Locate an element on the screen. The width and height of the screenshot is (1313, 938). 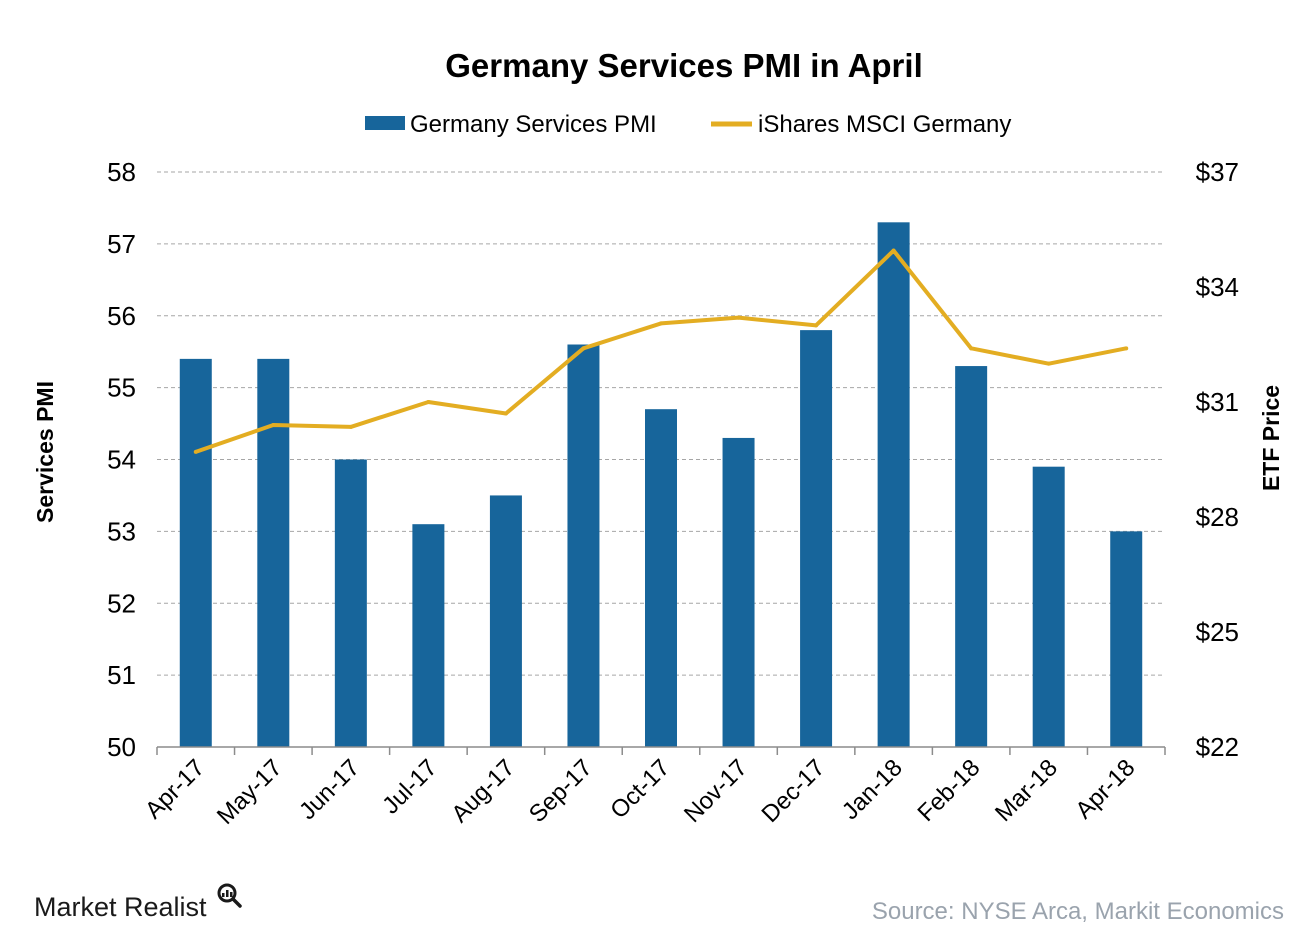
x-tick-label: Feb-18 is located at coordinates (949, 790).